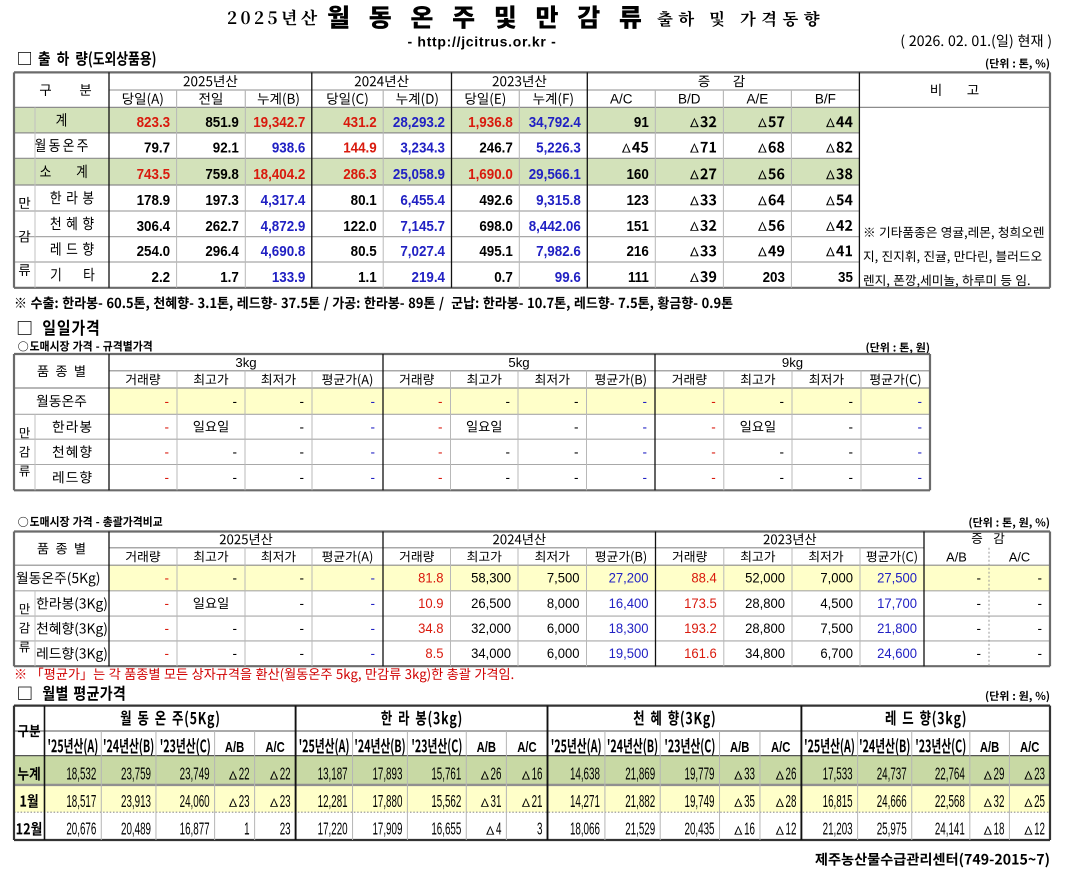  Describe the element at coordinates (892, 802) in the screenshot. I see `svg-text: 24,666` at that location.